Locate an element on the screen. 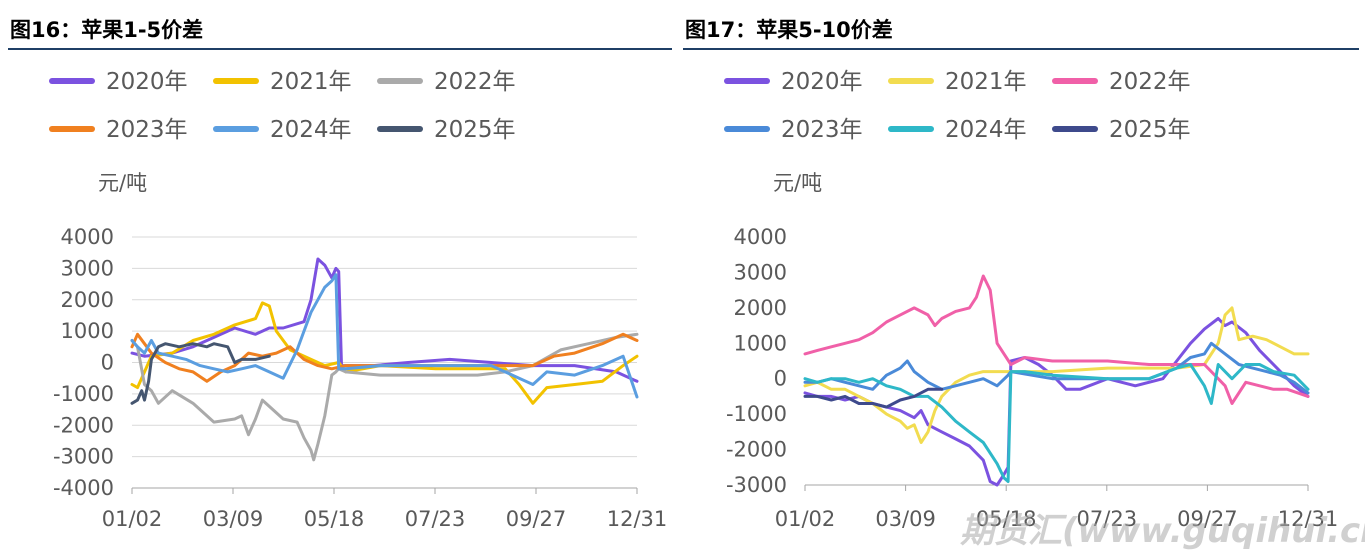 This screenshot has height=553, width=1365. chart-title-left: 图16：苹果1-5价差 is located at coordinates (107, 30).